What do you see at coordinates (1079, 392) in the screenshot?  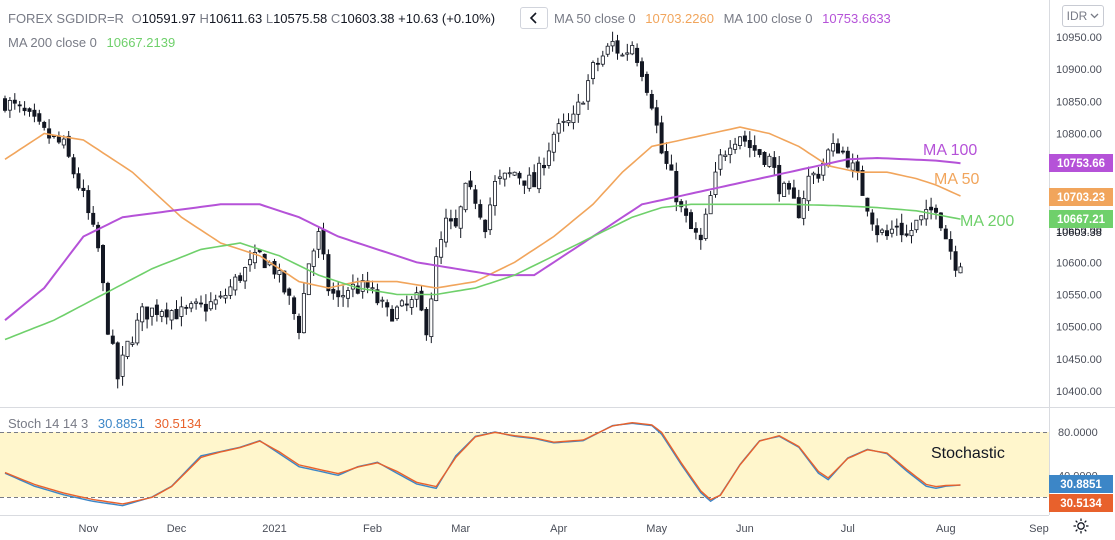 I see `price-tick-label: 10400.00` at bounding box center [1079, 392].